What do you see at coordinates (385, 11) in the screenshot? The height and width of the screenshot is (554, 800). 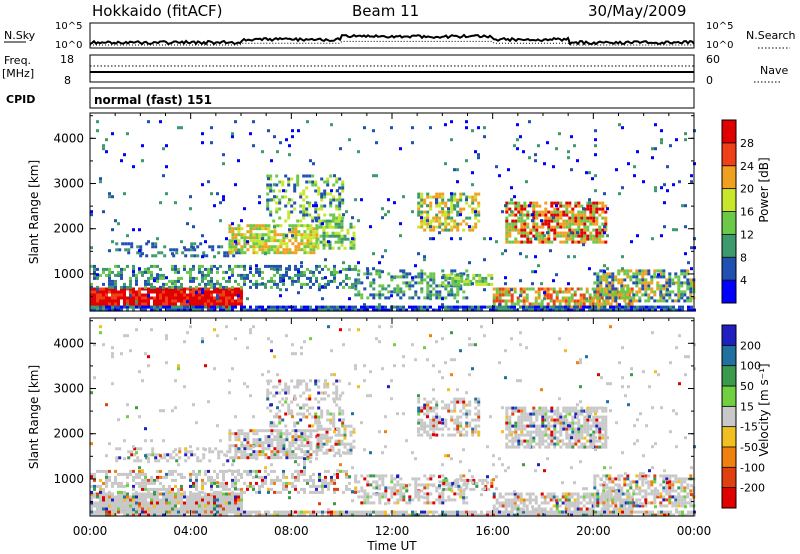 I see `beam-label: Beam 11` at bounding box center [385, 11].